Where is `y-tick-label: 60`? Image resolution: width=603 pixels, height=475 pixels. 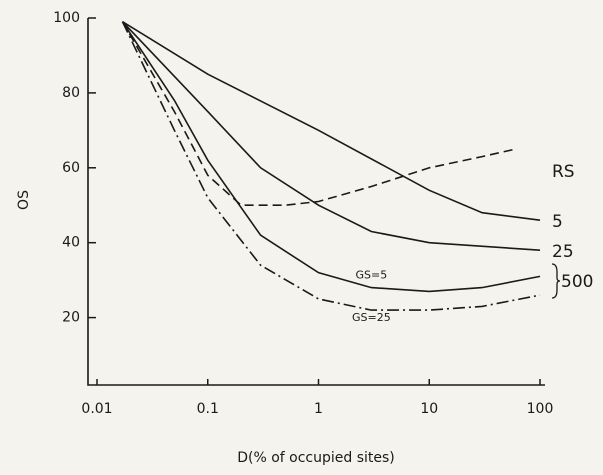
y-tick-label: 60 is located at coordinates (71, 168).